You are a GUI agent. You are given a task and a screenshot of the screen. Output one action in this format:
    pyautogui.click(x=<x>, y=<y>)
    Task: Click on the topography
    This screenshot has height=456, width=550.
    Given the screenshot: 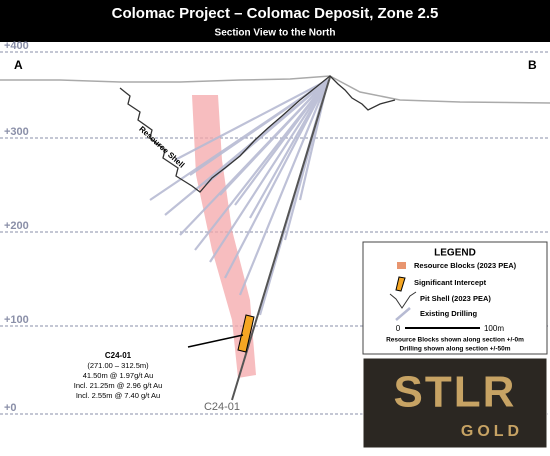 What is the action you would take?
    pyautogui.click(x=275, y=89)
    